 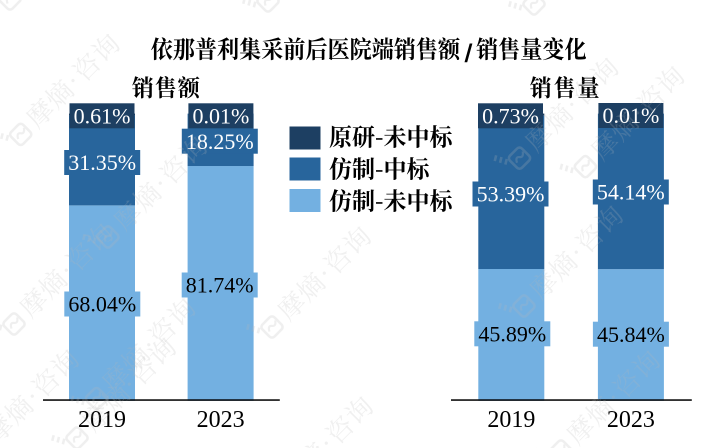 What do you see at coordinates (102, 162) in the screenshot?
I see `svg-text: 31.35%` at bounding box center [102, 162].